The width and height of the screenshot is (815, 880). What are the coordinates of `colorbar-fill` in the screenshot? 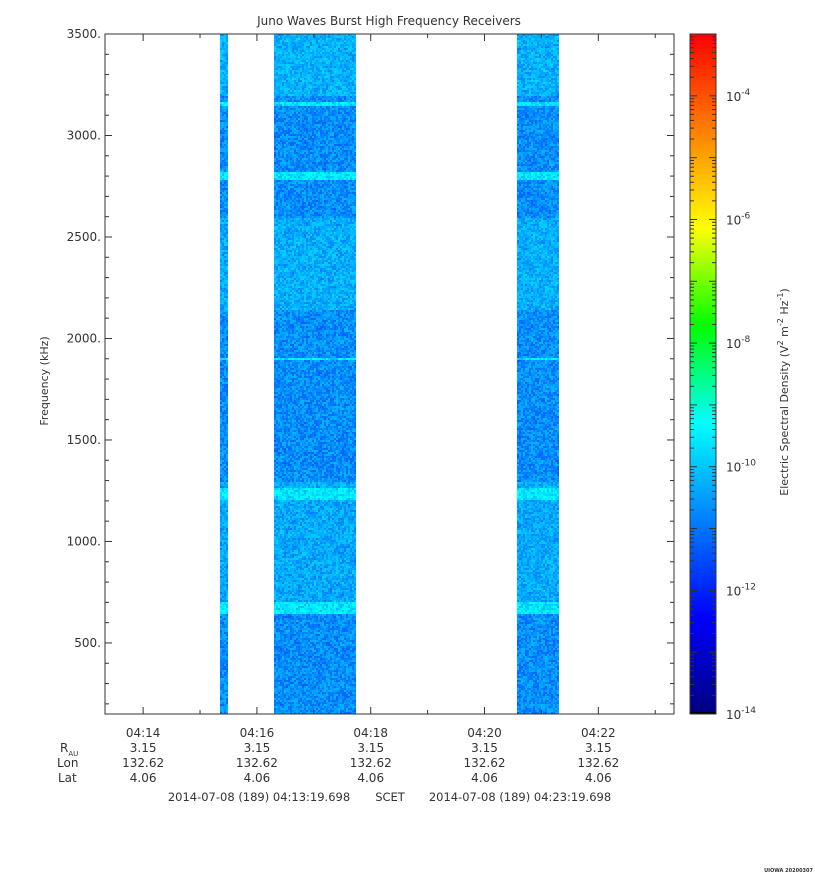 It's located at (703, 374).